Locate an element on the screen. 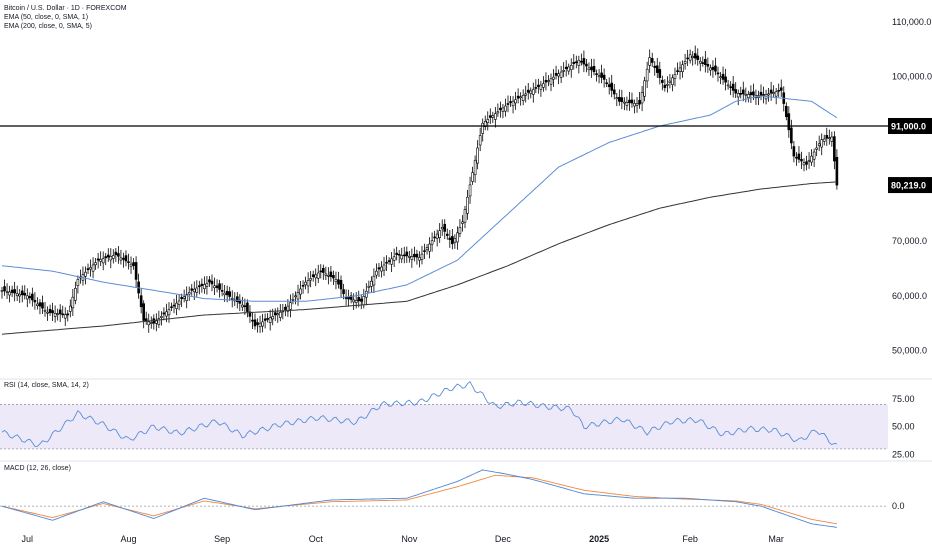 The image size is (932, 555). legend-title: Bitcoin / U.S. Dollar · 1D · FOREXCOM is located at coordinates (65, 8).